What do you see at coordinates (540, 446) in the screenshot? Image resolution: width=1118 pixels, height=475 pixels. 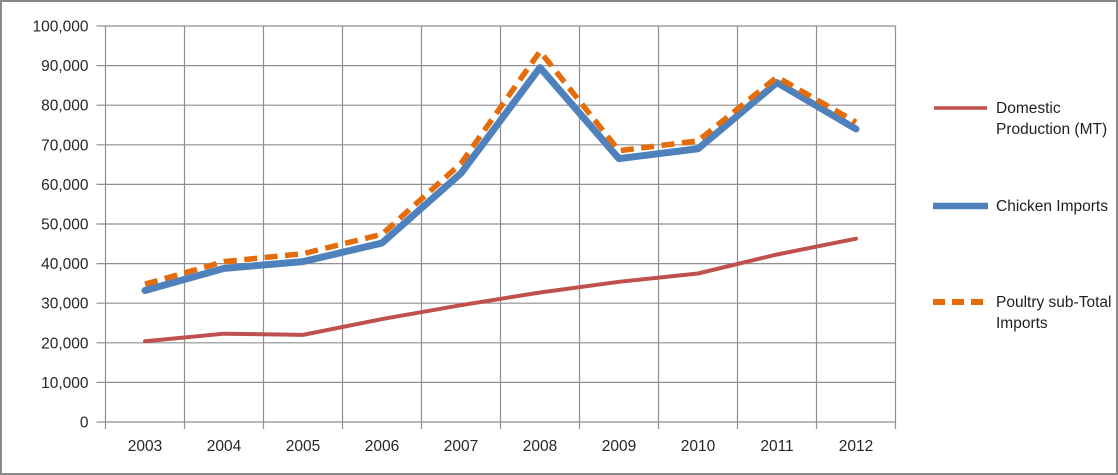 I see `x-axis-tick-label: 2008` at bounding box center [540, 446].